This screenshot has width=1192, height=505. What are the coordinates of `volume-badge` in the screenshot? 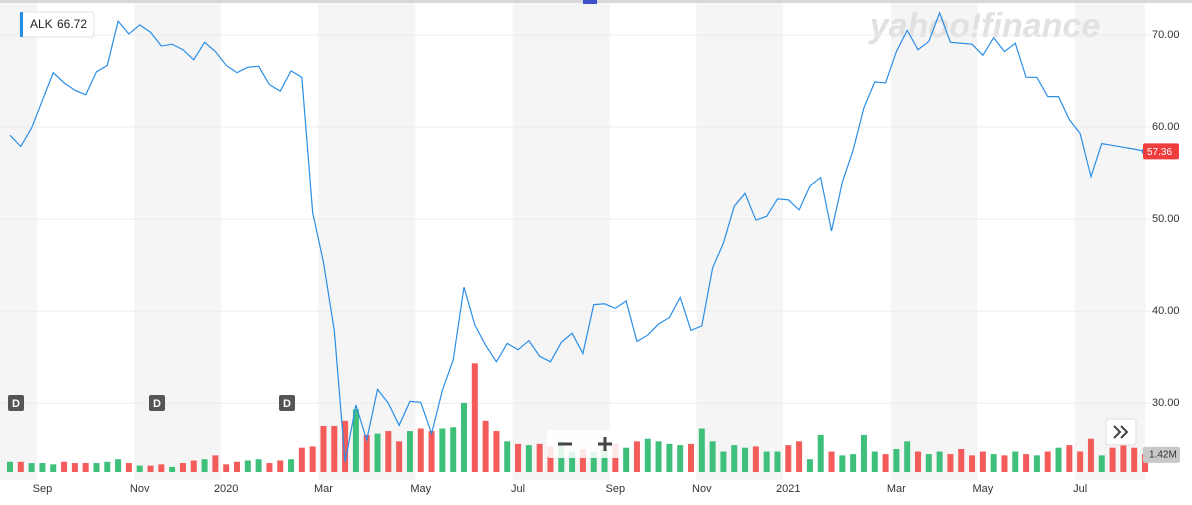 It's located at (1161, 454).